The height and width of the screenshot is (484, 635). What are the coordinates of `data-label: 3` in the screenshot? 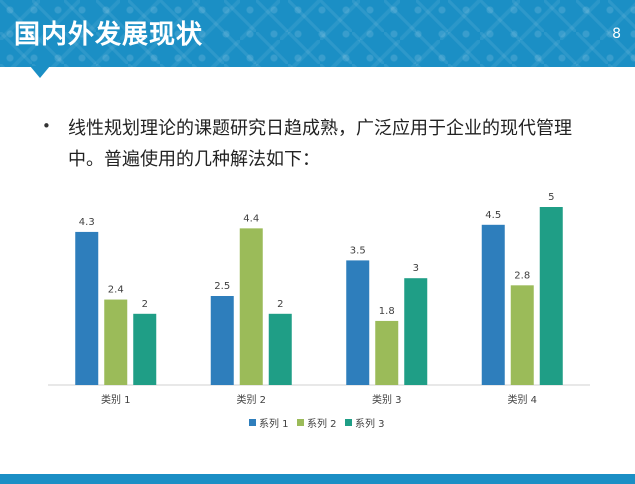 It's located at (416, 268).